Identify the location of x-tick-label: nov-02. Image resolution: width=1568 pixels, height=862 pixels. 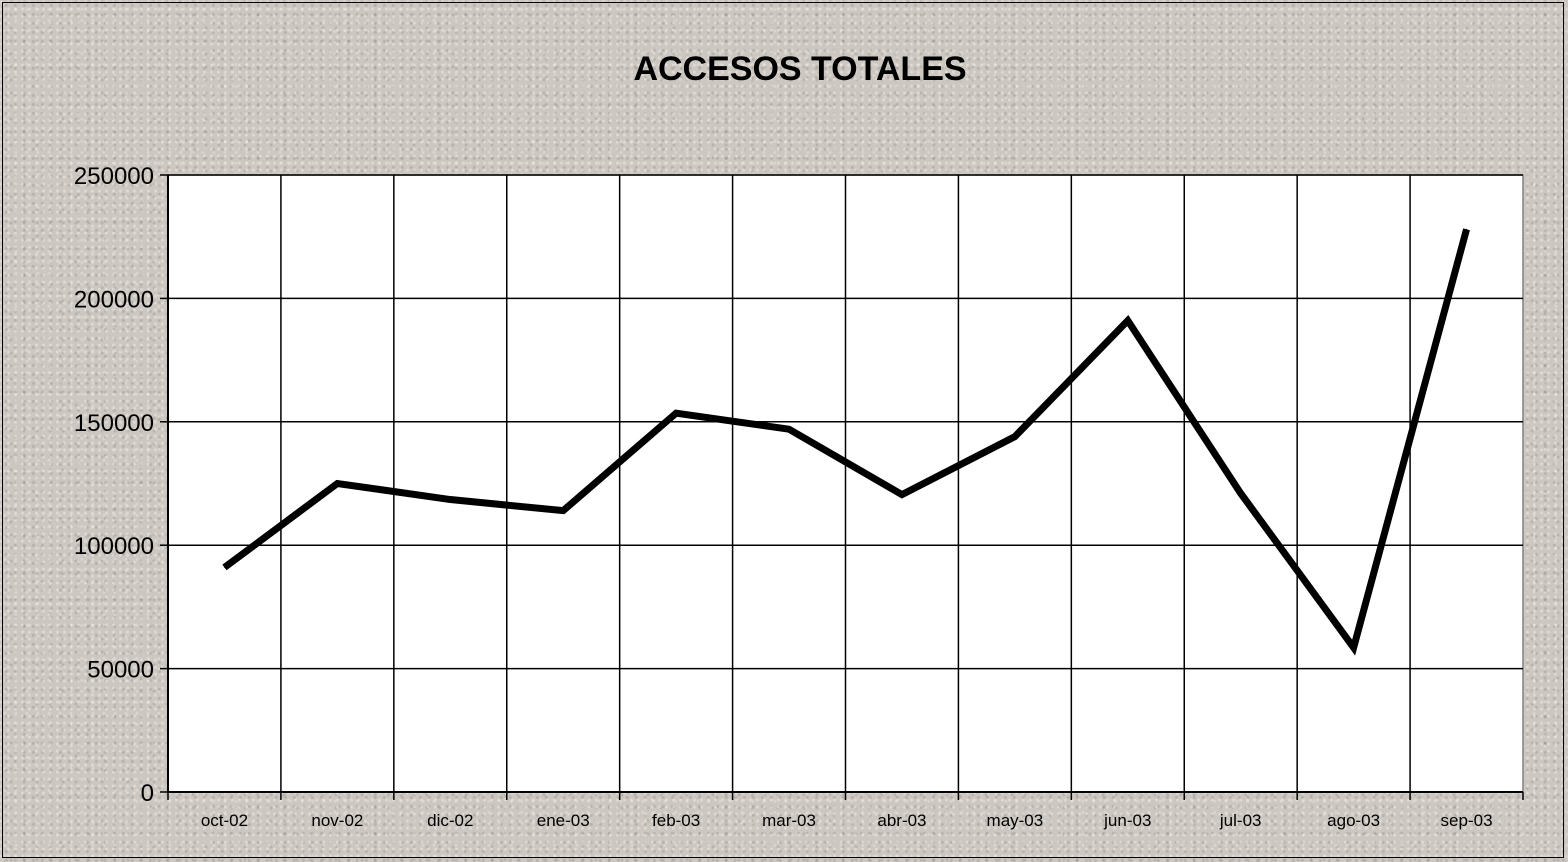
(337, 820).